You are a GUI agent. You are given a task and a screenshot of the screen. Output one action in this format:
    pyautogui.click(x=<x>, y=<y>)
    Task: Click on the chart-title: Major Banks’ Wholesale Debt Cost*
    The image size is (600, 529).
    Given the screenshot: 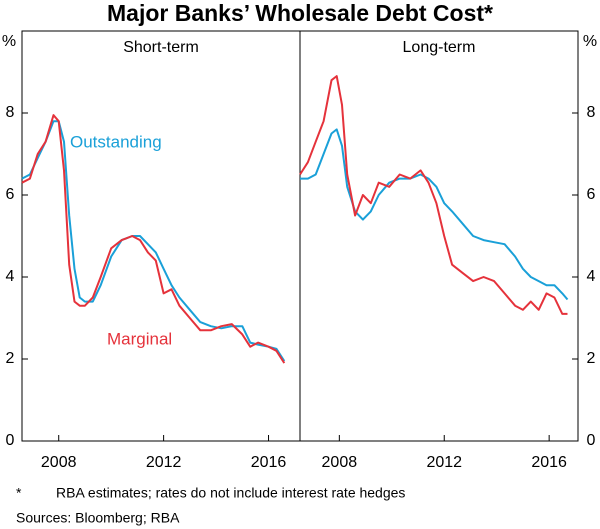 What is the action you would take?
    pyautogui.click(x=300, y=13)
    